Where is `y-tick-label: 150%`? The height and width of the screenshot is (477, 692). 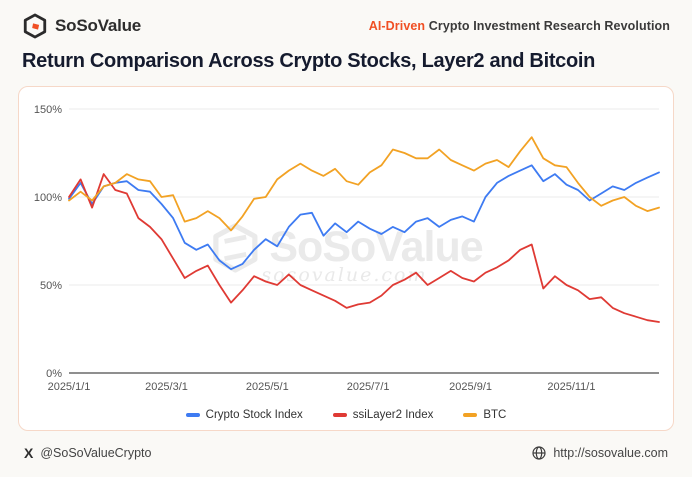
y-tick-label: 150% is located at coordinates (48, 110).